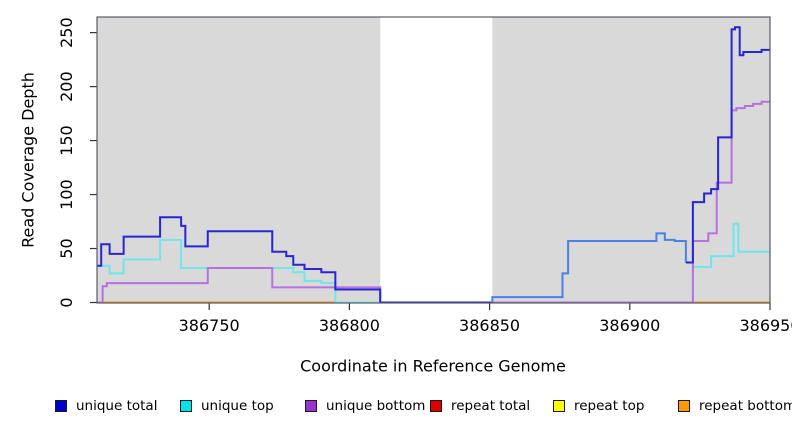 This screenshot has width=792, height=432. I want to click on legend-item-unique-bottom: unique bottom, so click(365, 406).